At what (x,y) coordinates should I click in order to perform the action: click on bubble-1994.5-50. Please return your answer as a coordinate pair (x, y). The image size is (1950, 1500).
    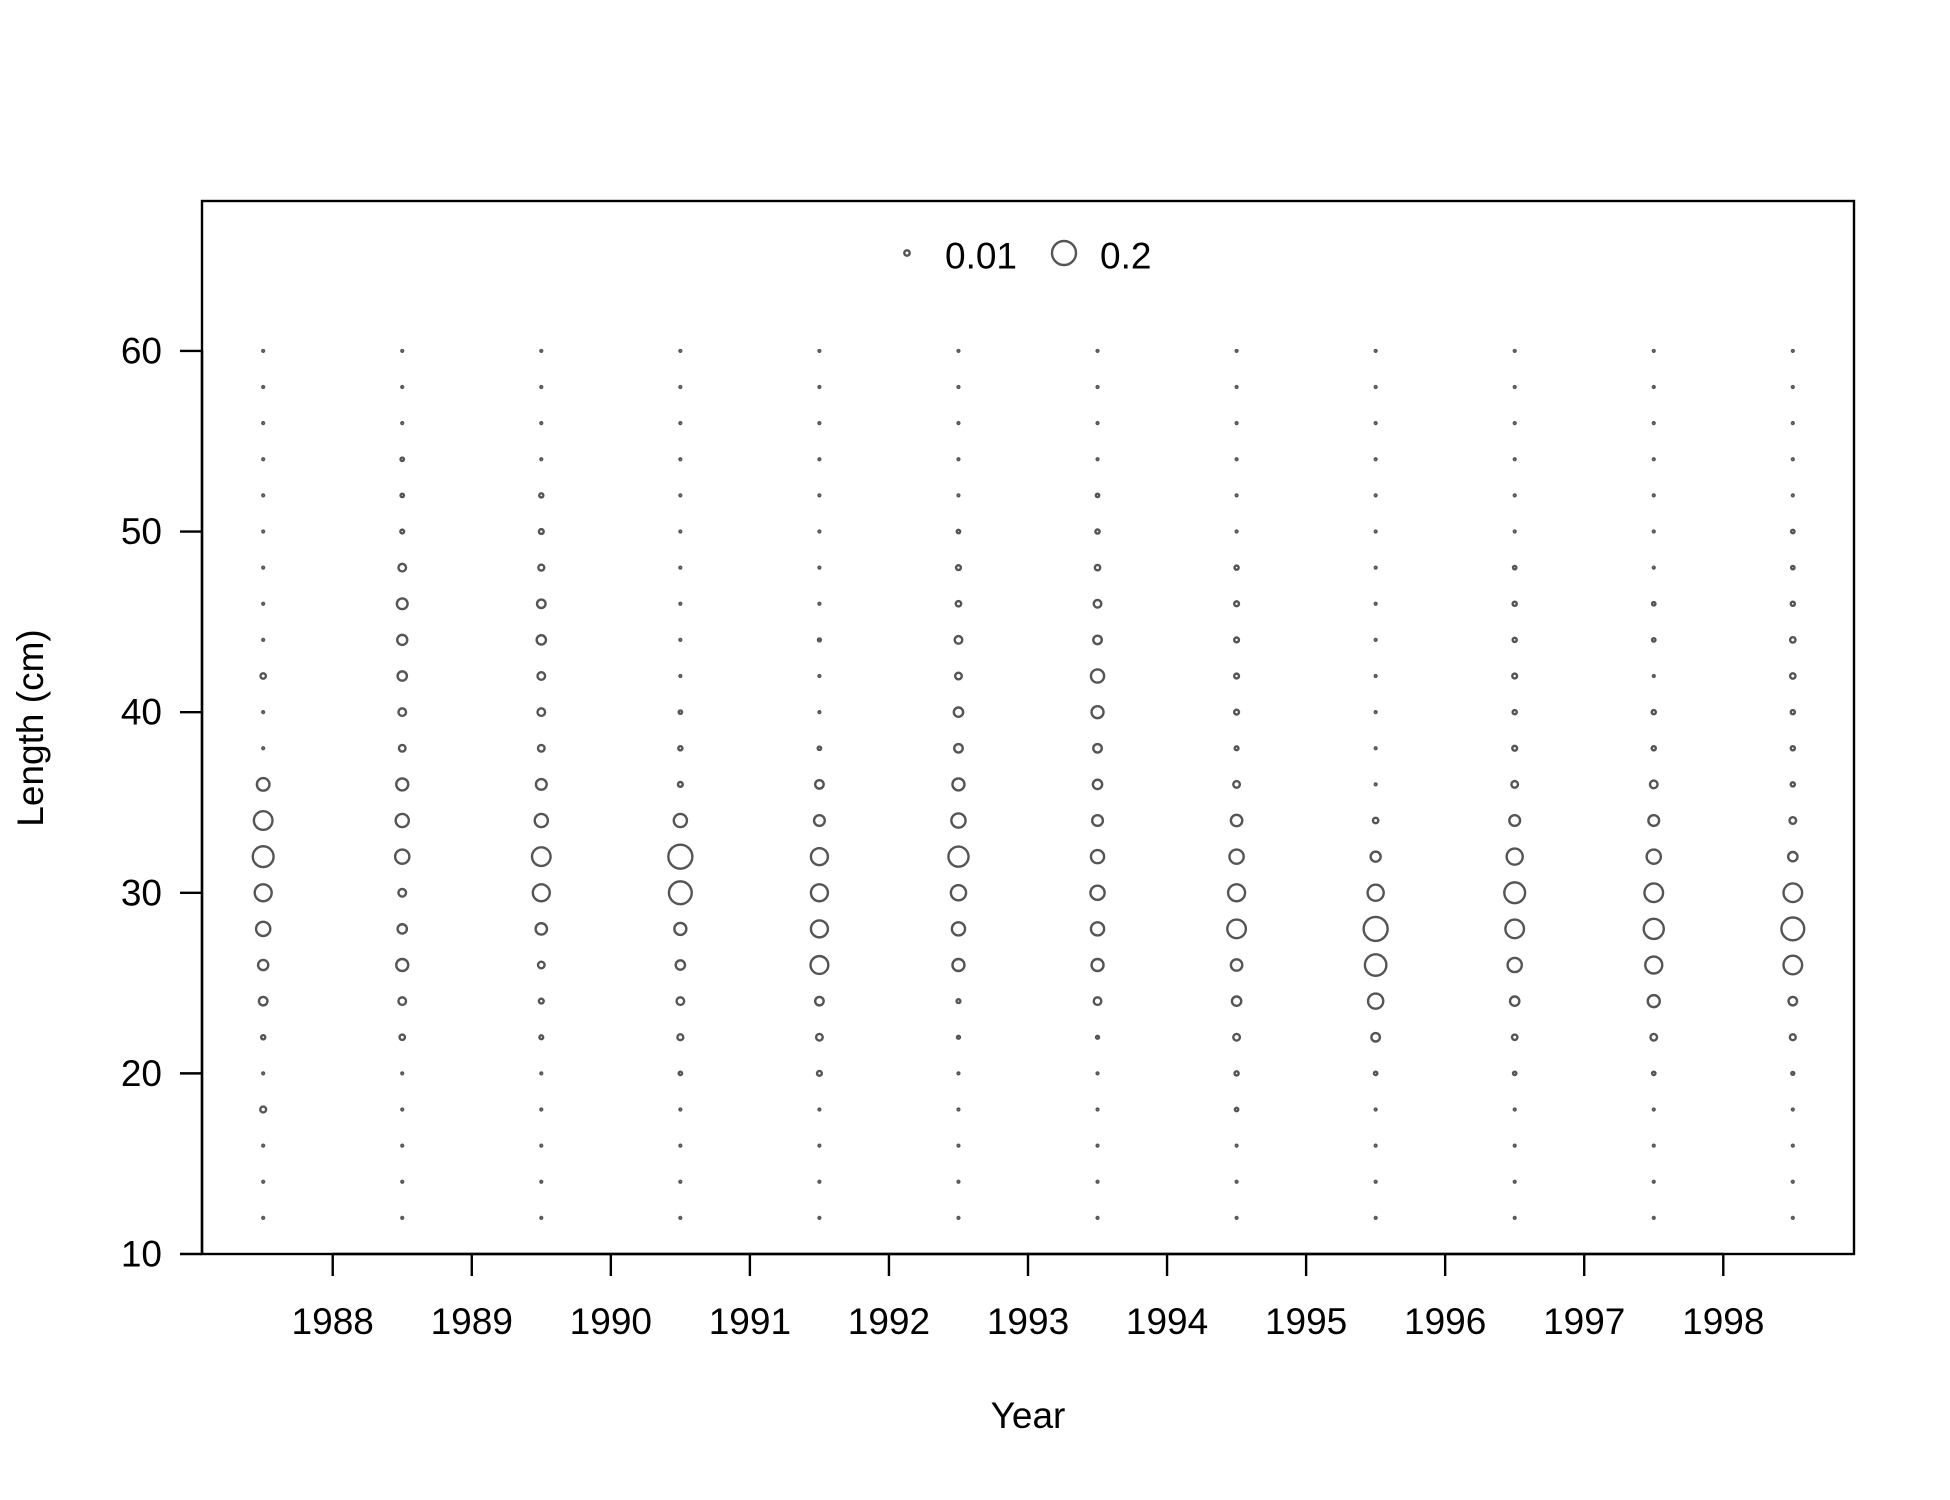
    Looking at the image, I should click on (1236, 531).